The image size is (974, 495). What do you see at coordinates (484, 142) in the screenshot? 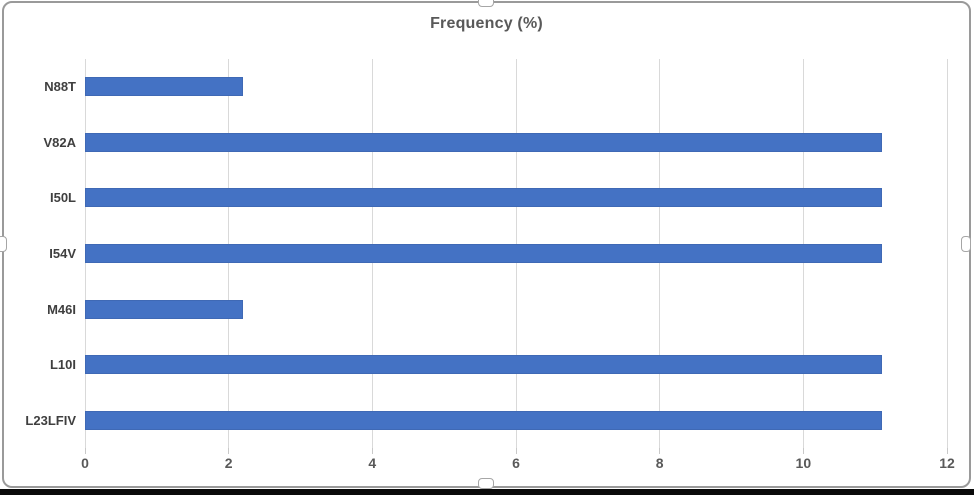
I see `bar-V82A` at bounding box center [484, 142].